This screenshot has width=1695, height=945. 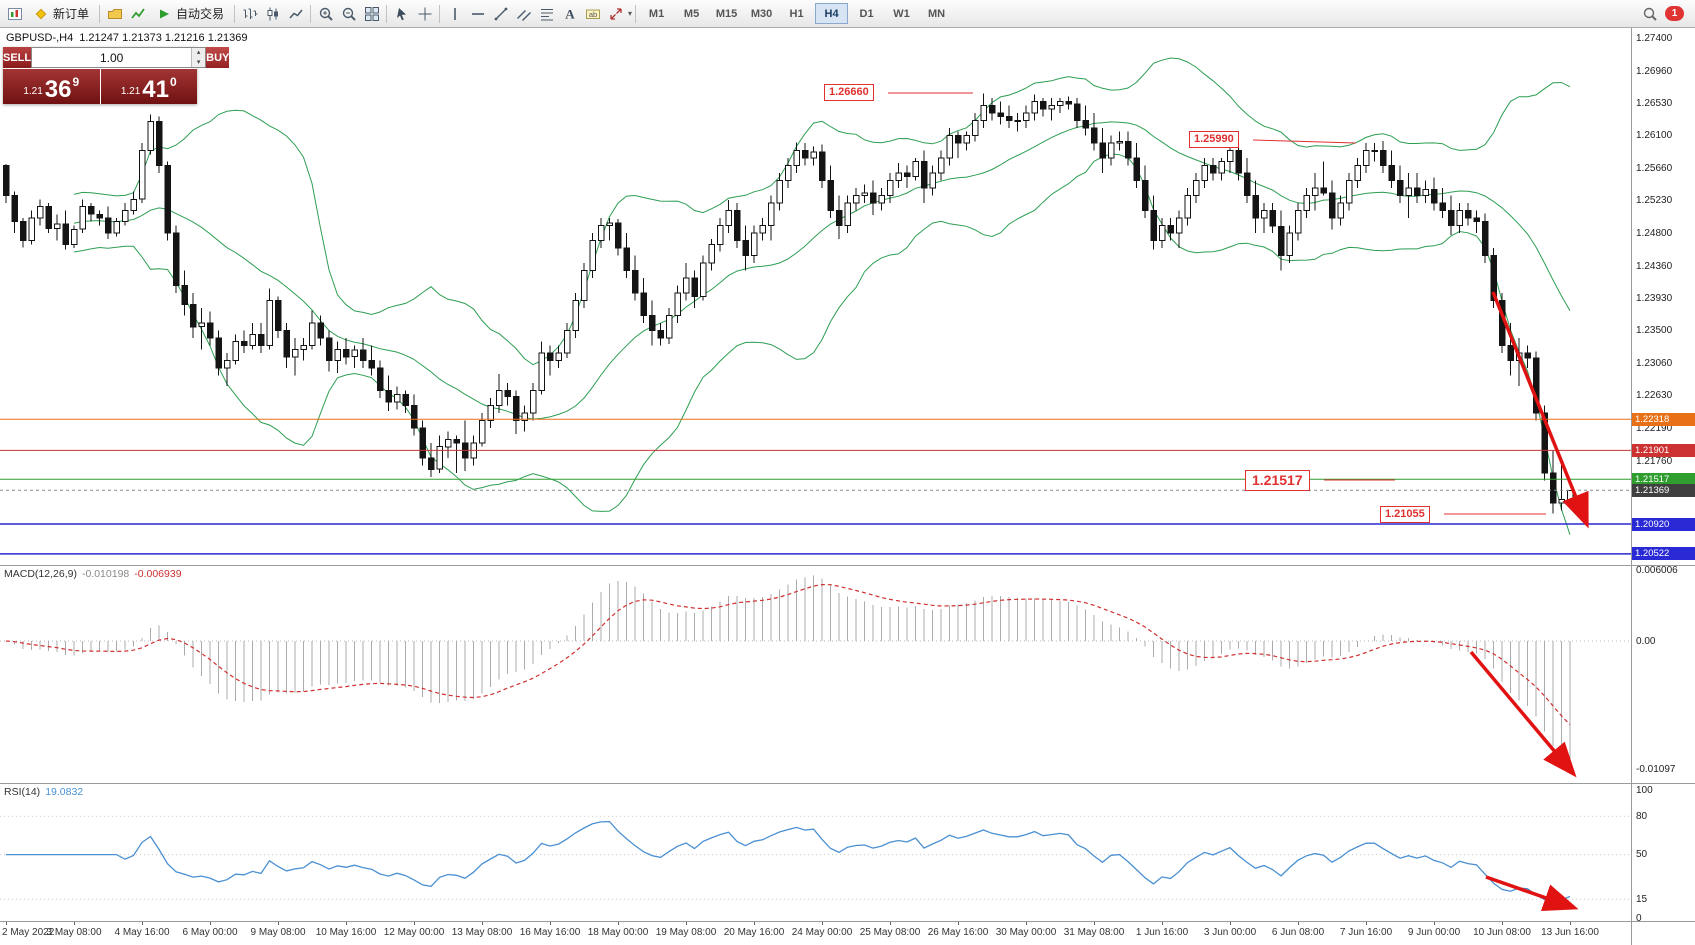 What do you see at coordinates (477, 14) in the screenshot?
I see `horizontal-line-icon` at bounding box center [477, 14].